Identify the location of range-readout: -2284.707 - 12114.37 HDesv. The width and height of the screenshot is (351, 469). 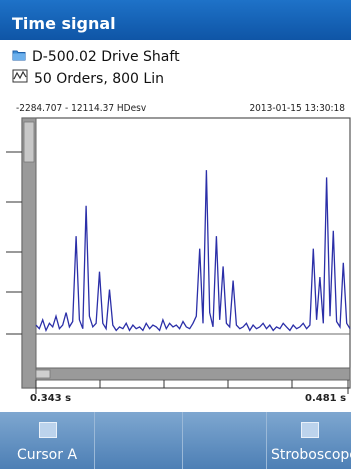
(81, 108).